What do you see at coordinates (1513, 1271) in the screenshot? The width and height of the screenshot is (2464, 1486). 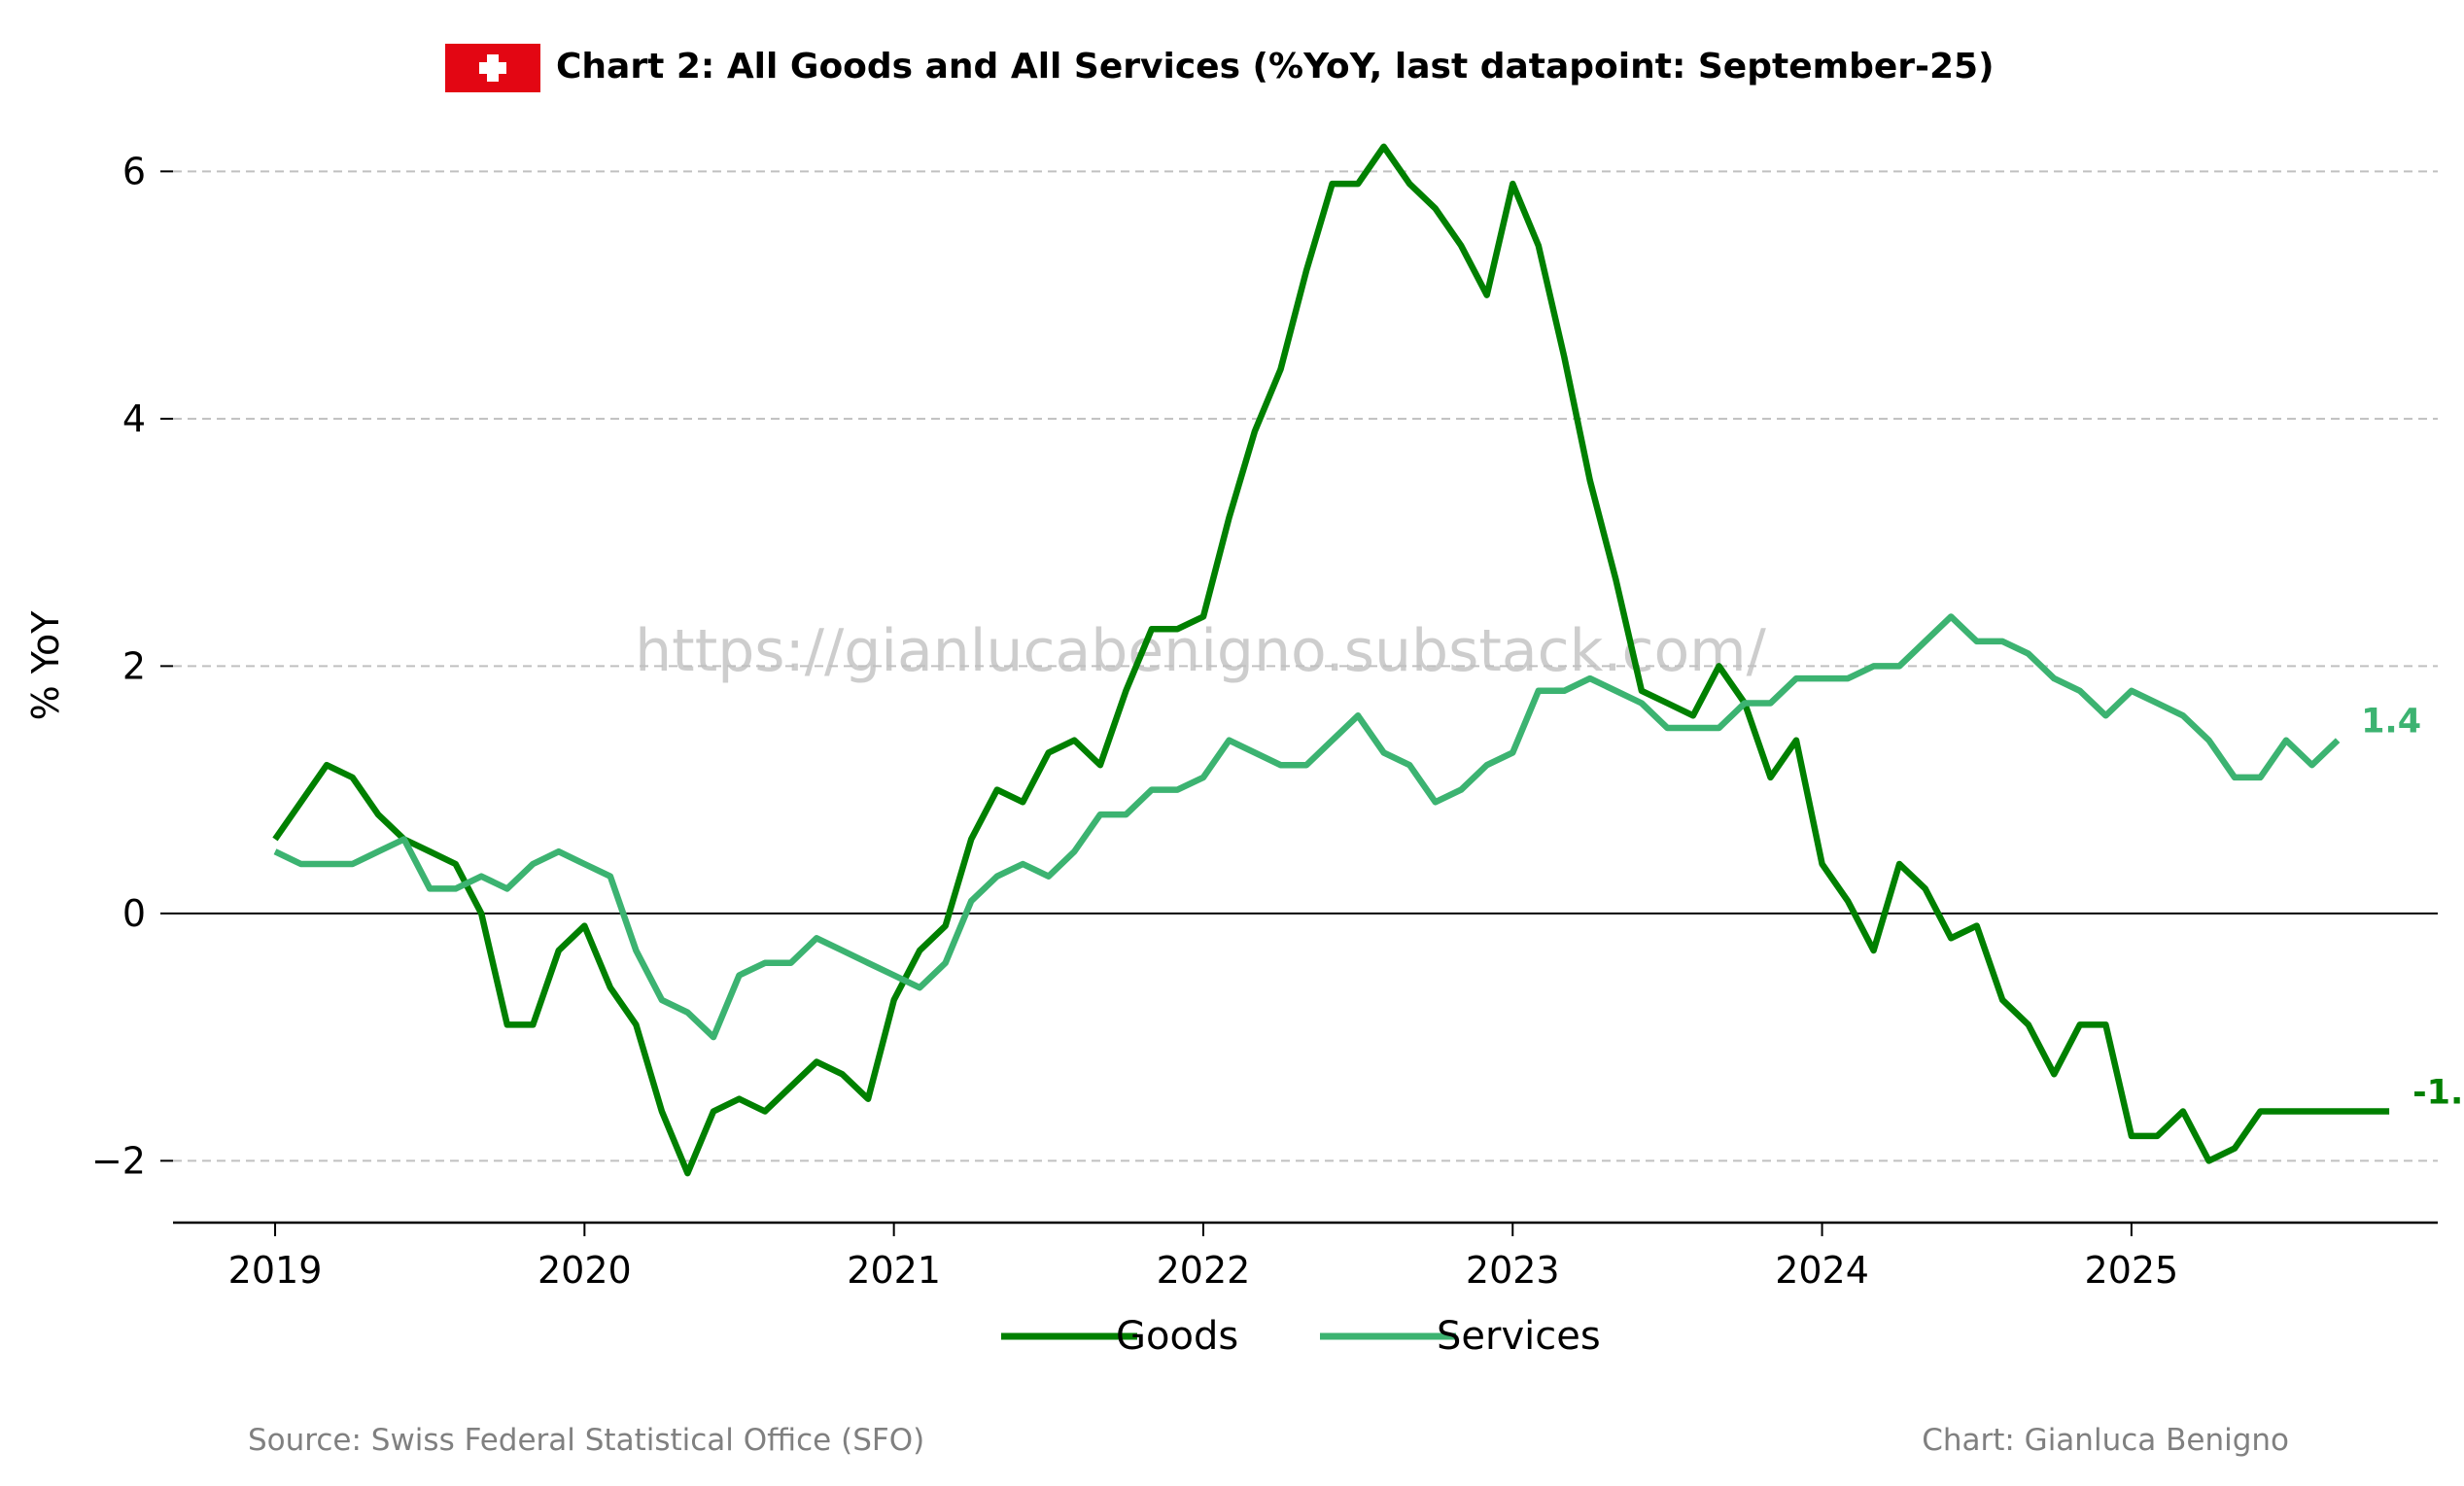 I see `x-tick-label: 2023` at bounding box center [1513, 1271].